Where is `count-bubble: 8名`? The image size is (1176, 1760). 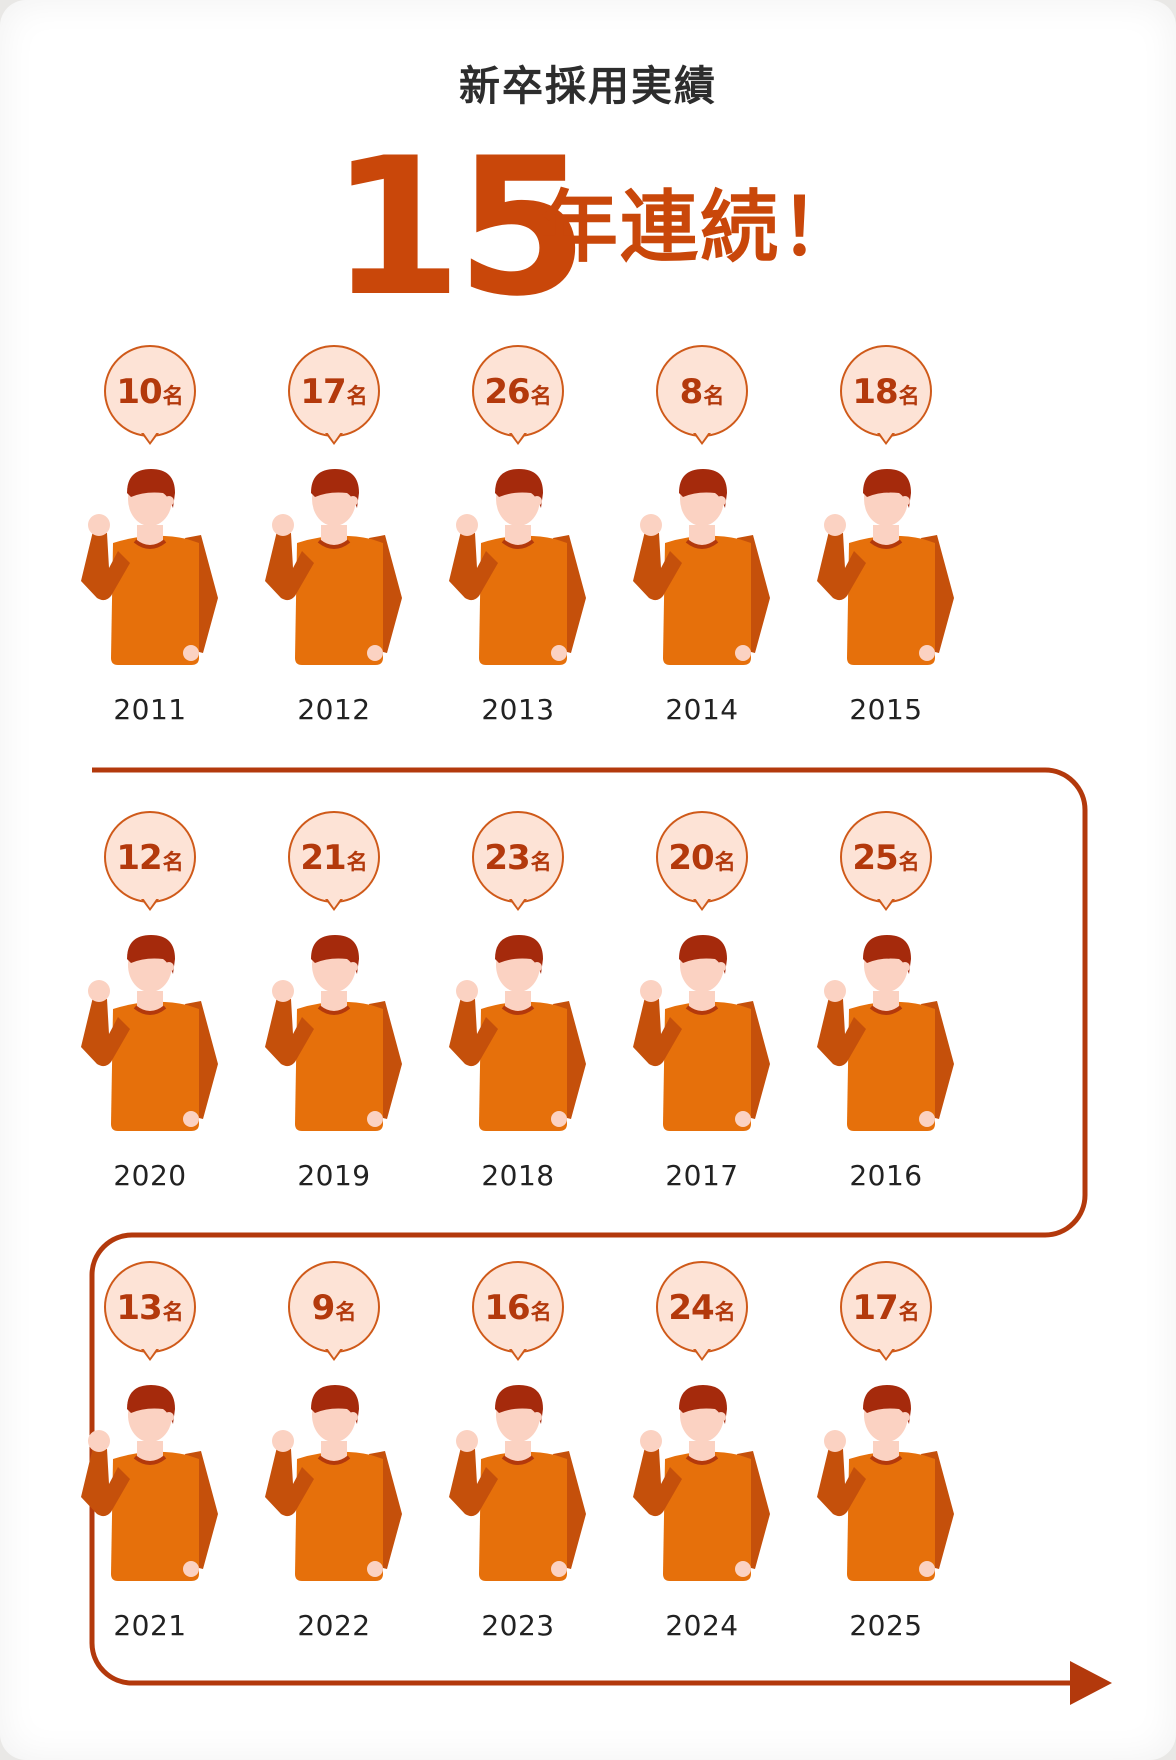 count-bubble: 8名 is located at coordinates (702, 391).